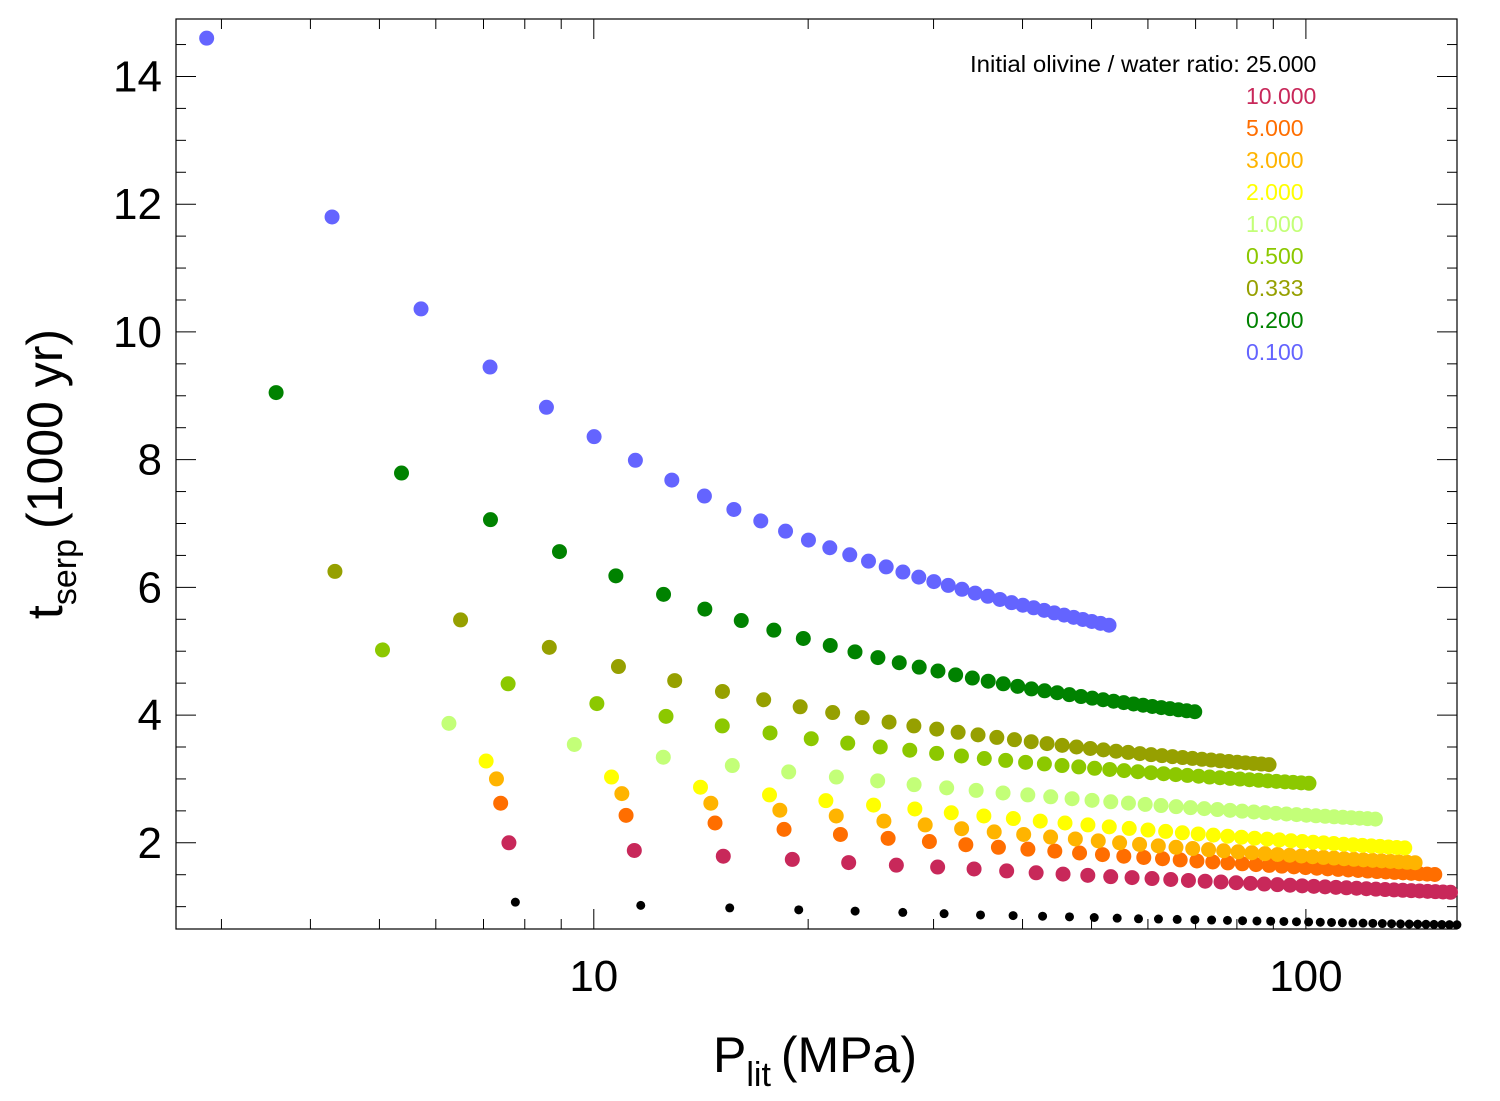 The height and width of the screenshot is (1101, 1500). What do you see at coordinates (1275, 224) in the screenshot?
I see `legend-entry: 1.000` at bounding box center [1275, 224].